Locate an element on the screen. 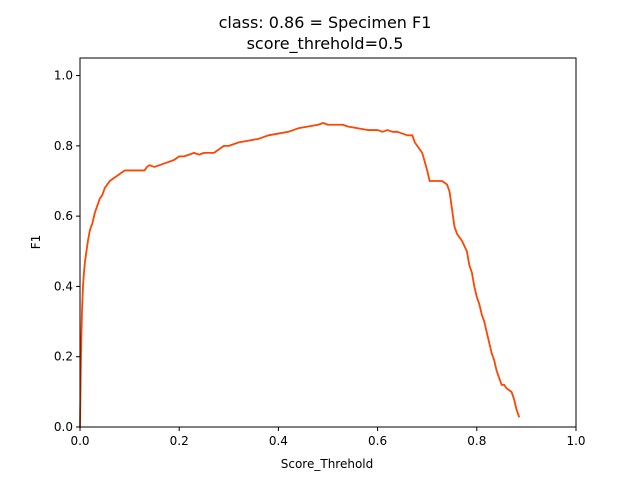 The height and width of the screenshot is (480, 640). x-tick-label: 1.0 is located at coordinates (575, 441).